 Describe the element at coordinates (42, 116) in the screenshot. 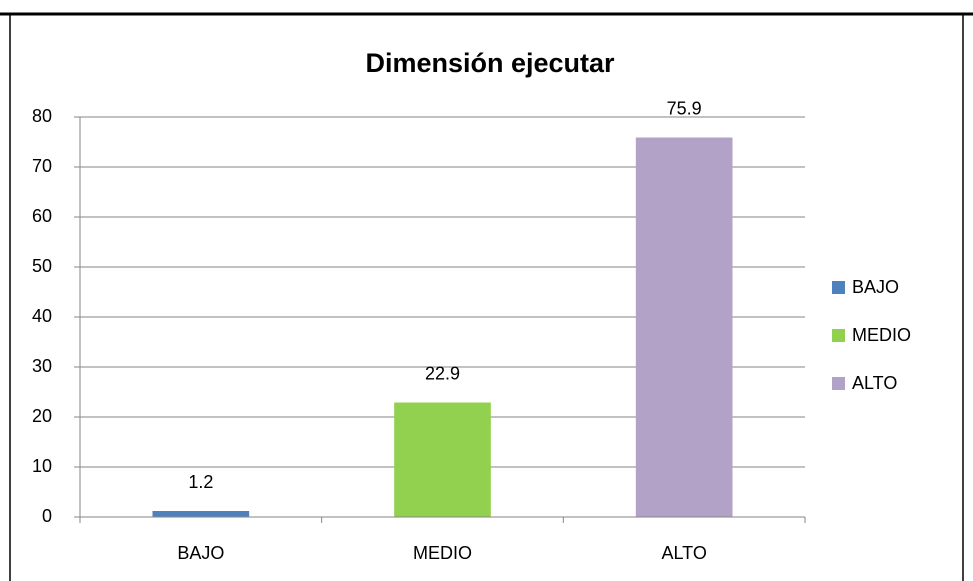

I see `y-tick-label: 80` at that location.